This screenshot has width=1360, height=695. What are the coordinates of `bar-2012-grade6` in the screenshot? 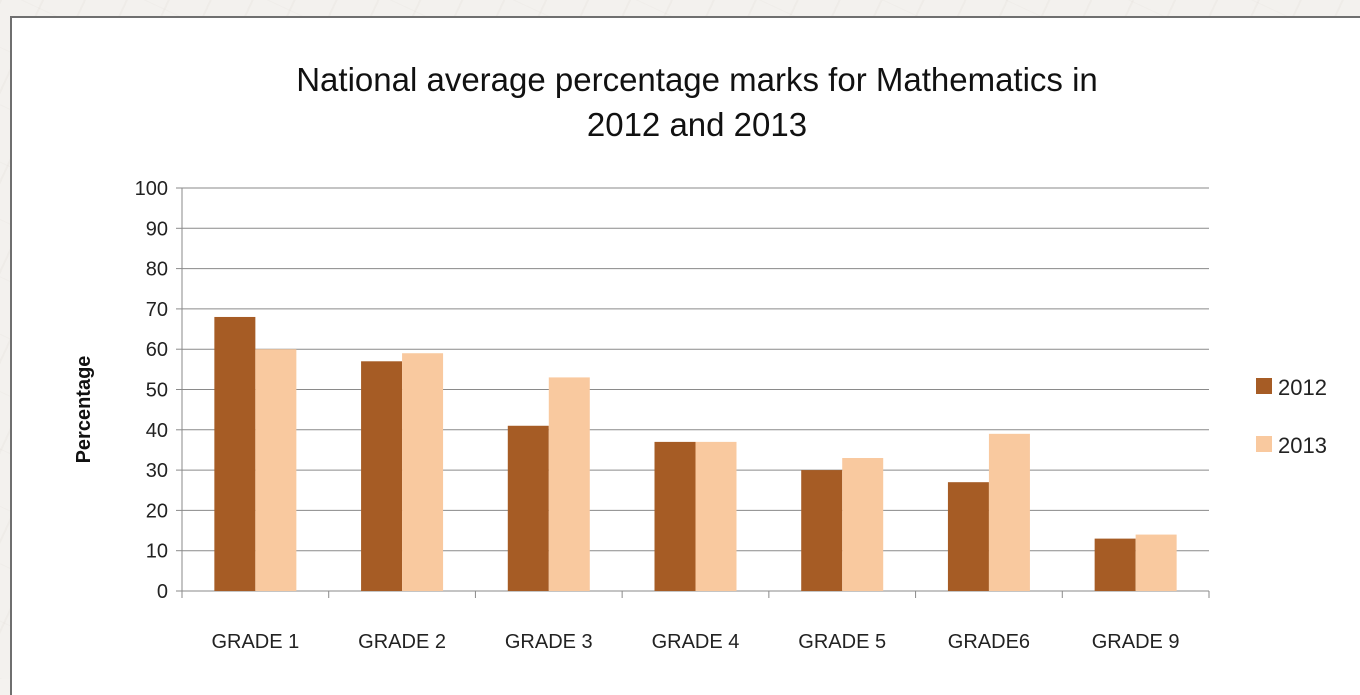 It's located at (968, 536).